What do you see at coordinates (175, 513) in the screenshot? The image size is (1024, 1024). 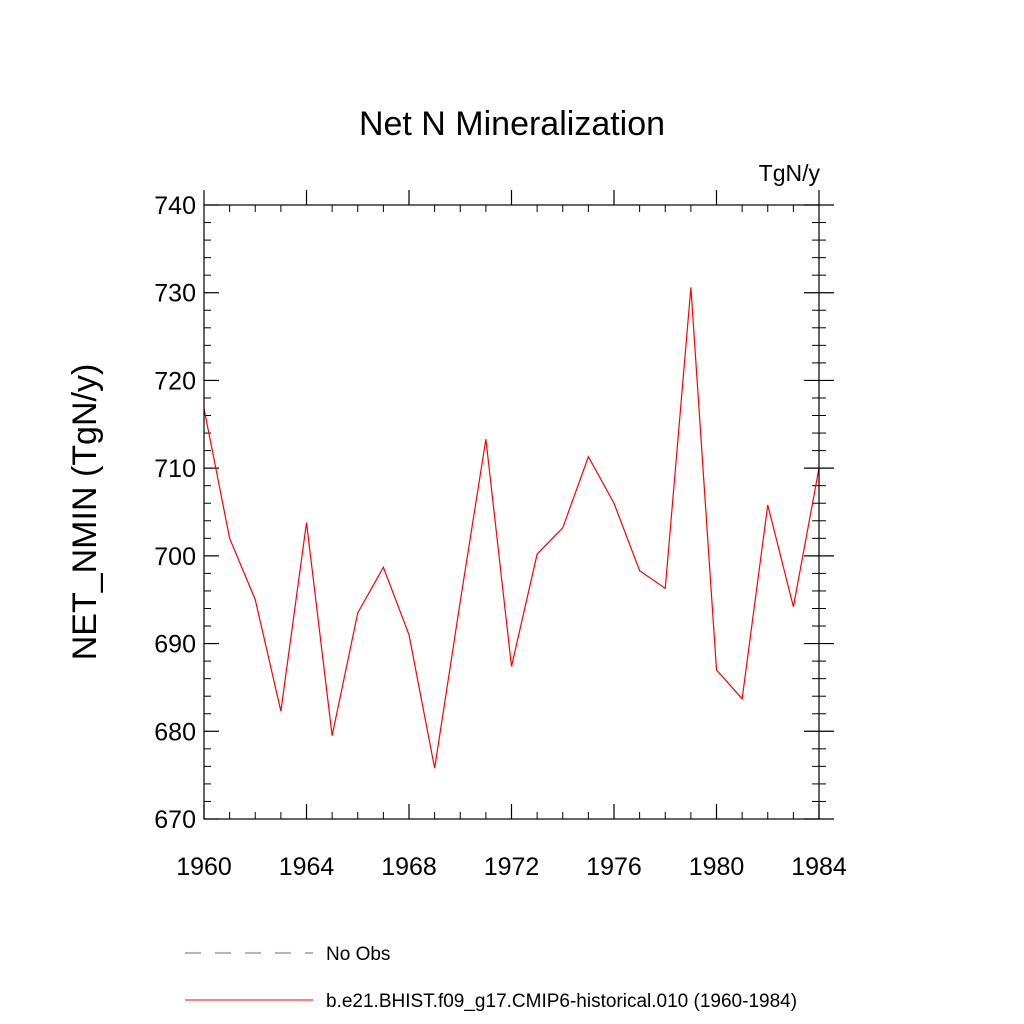 I see `y-tick-labels: 670 680 690 700 710 720 730 740` at bounding box center [175, 513].